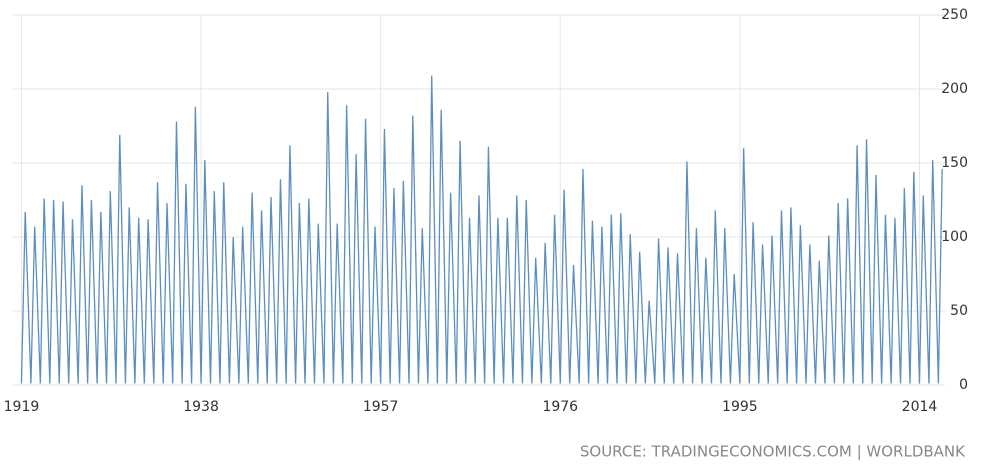  What do you see at coordinates (959, 311) in the screenshot?
I see `y-tick-label: 50` at bounding box center [959, 311].